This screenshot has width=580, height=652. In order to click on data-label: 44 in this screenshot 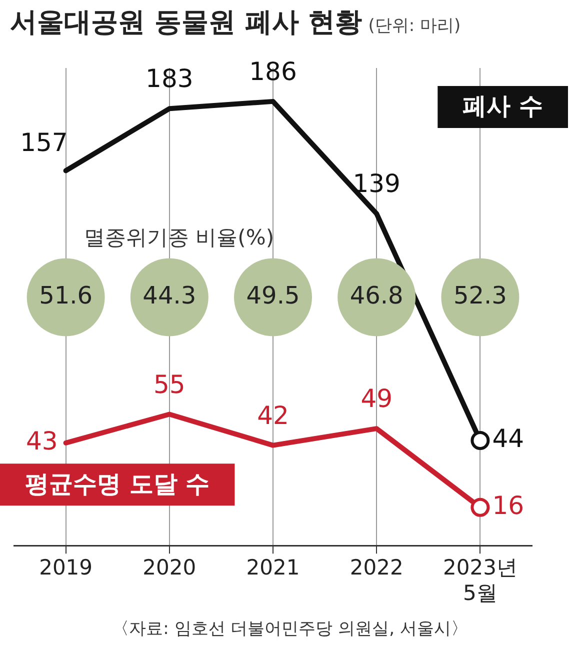, I will do `click(508, 439)`.